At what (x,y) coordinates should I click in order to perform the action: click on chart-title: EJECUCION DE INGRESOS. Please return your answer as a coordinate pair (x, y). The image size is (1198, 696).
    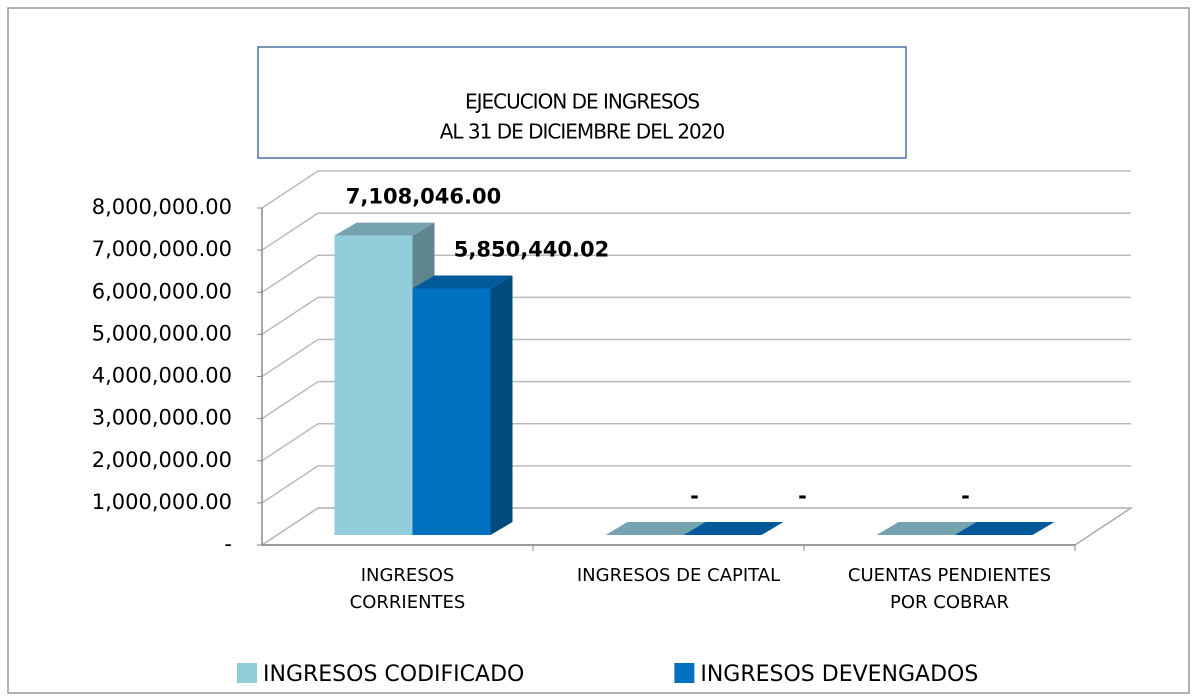
    Looking at the image, I should click on (582, 102).